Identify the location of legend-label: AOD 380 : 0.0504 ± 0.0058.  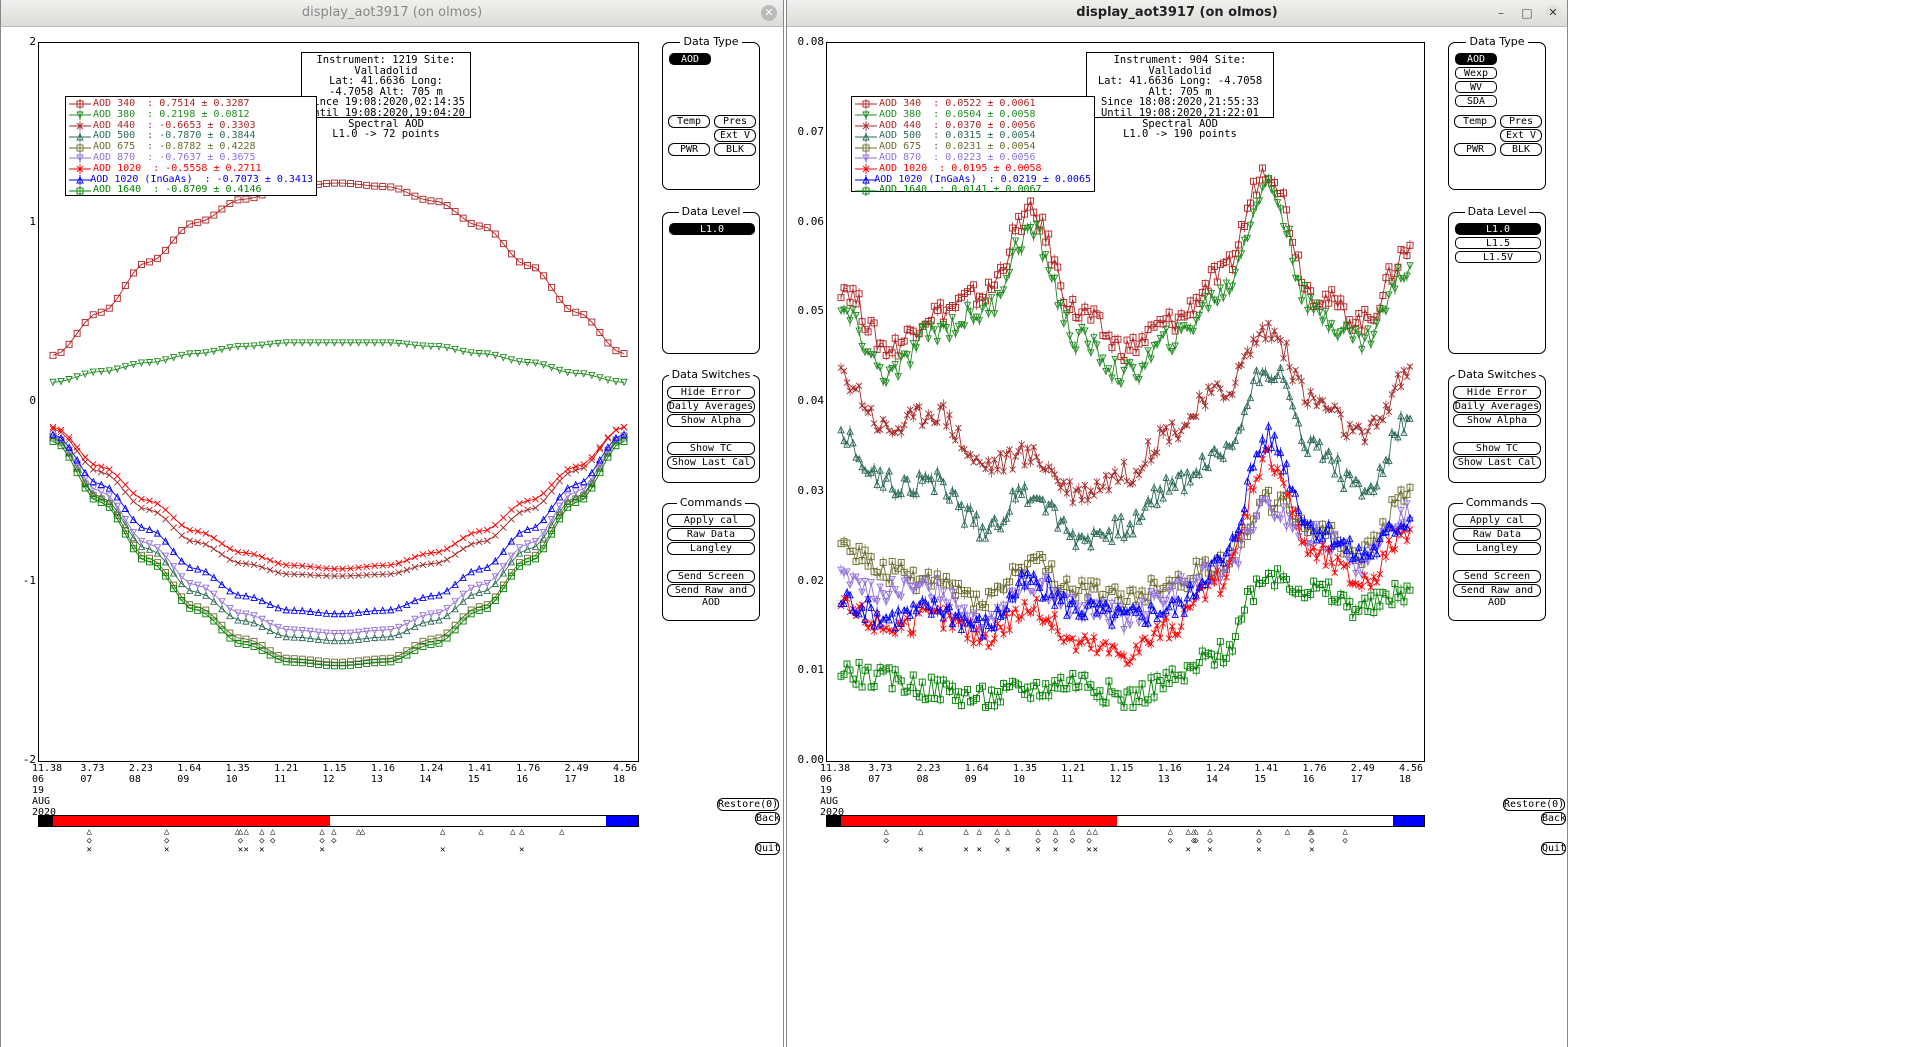
(957, 114).